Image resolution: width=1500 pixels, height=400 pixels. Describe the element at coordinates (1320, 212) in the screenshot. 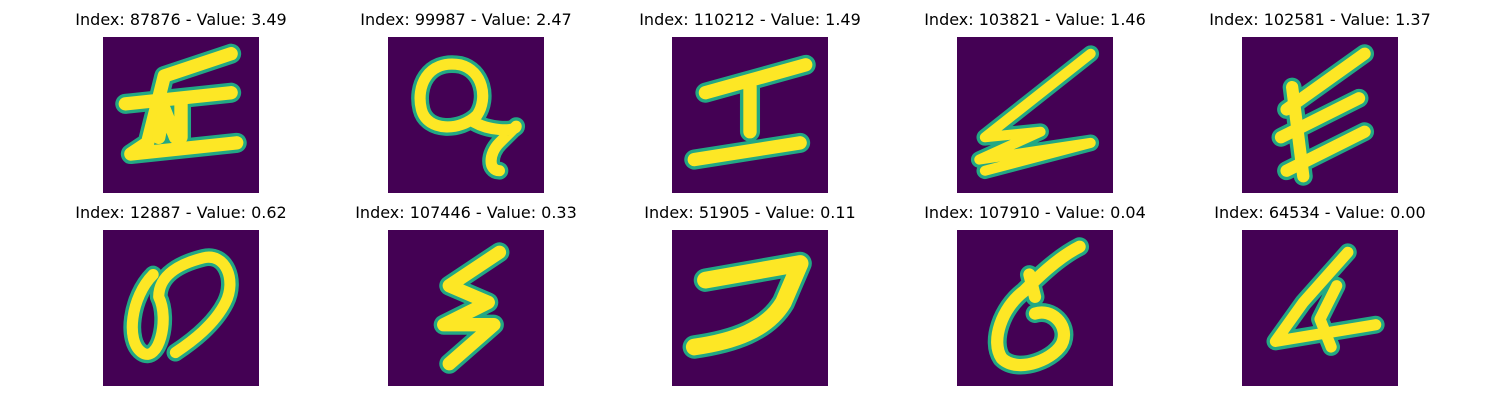

I see `image-title: Index: 64534 - Value: 0.00` at that location.